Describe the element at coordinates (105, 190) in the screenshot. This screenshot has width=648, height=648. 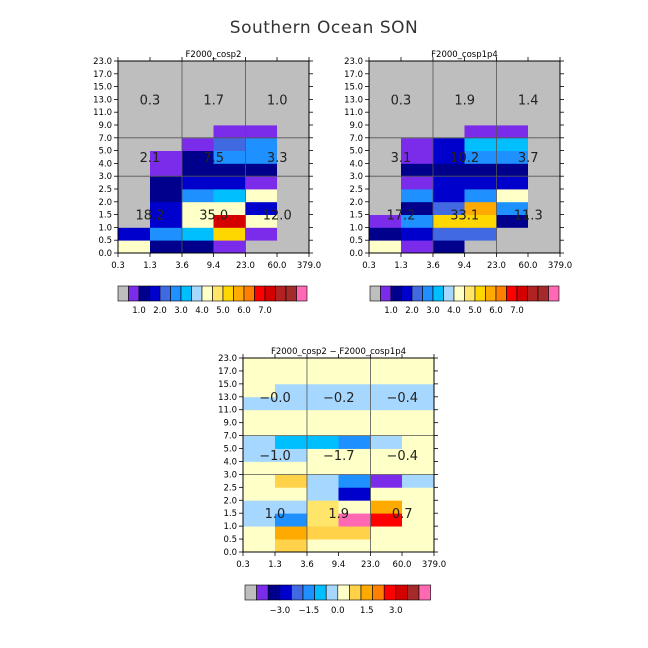
I see `y-tick-label: 2.5` at that location.